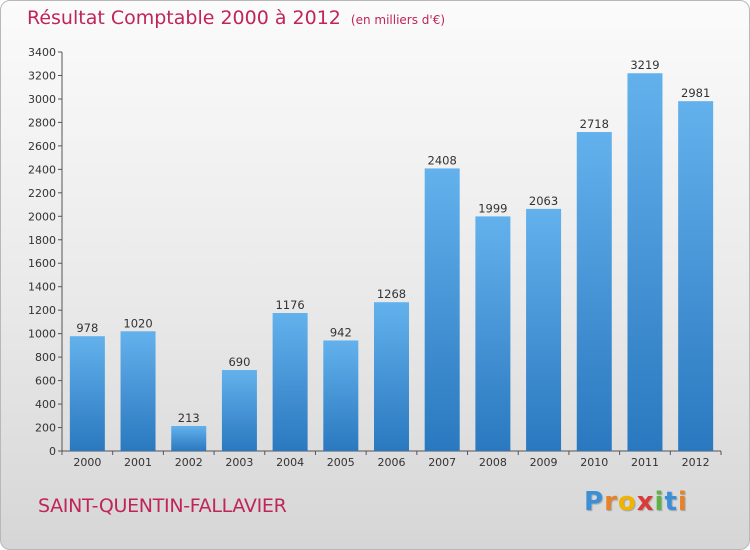  What do you see at coordinates (42, 122) in the screenshot?
I see `y-tick-label: 2800` at bounding box center [42, 122].